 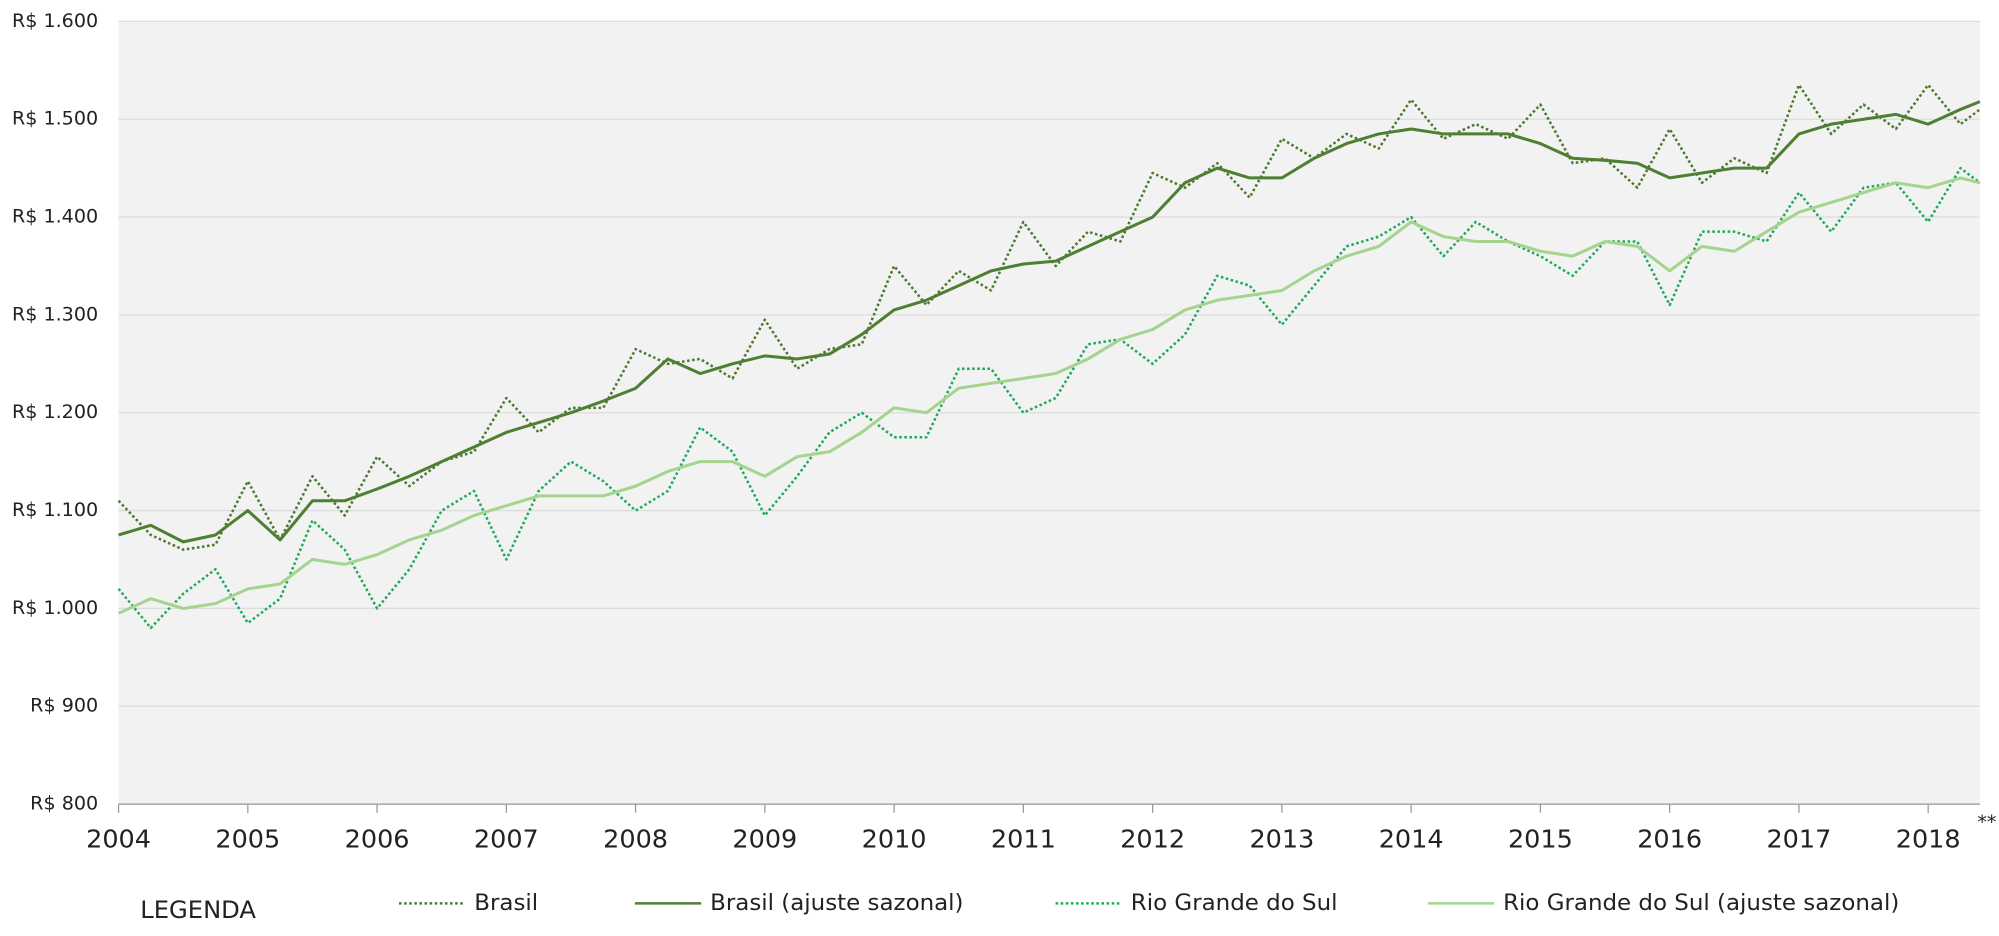 What do you see at coordinates (506, 839) in the screenshot?
I see `x-tick-label: 2007` at bounding box center [506, 839].